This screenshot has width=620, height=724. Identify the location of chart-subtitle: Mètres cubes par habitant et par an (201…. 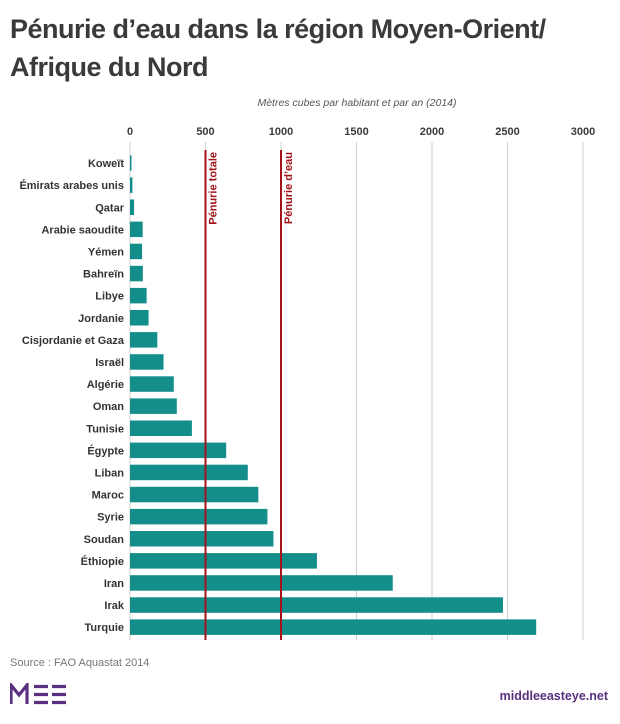
(356, 103).